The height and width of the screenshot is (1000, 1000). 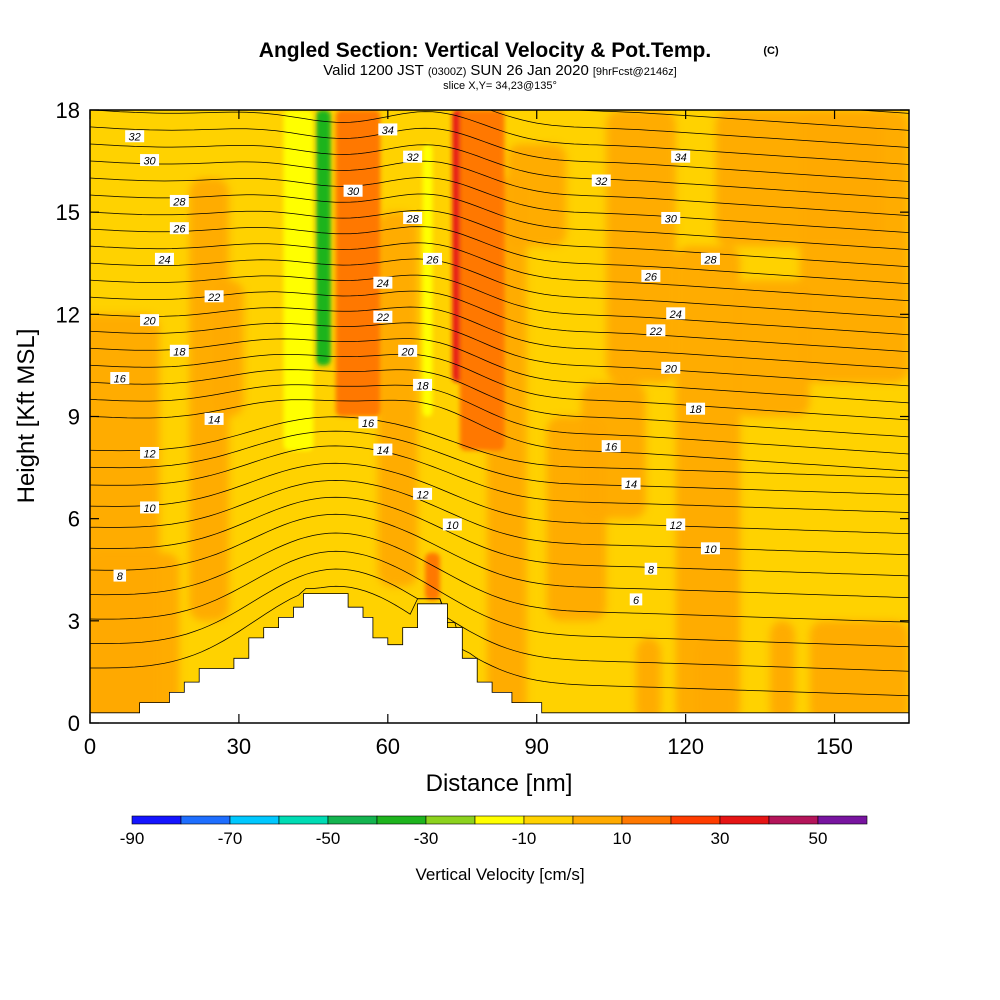 I want to click on y-tick-label: 18, so click(x=68, y=110).